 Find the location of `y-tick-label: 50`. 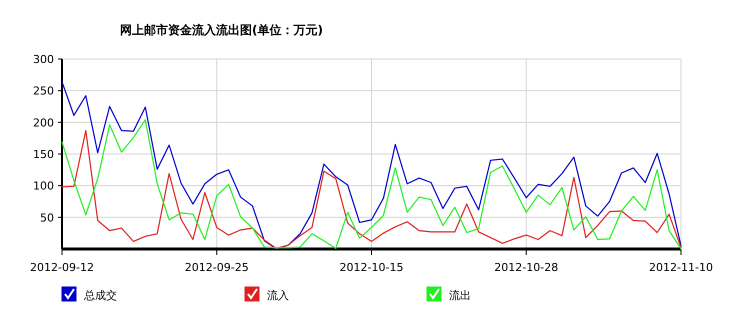

y-tick-label: 50 is located at coordinates (47, 217).